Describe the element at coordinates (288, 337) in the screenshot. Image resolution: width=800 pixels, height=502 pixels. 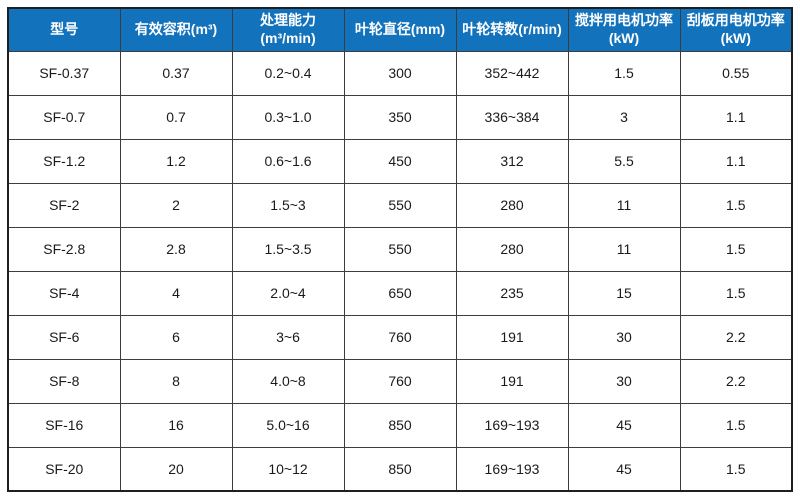
I see `table-cell: 3~6` at that location.